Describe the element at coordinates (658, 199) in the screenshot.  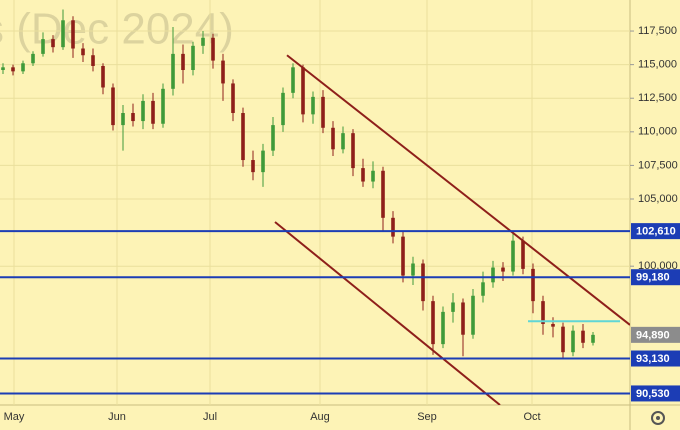
I see `y-tick-label: 105,000` at that location.